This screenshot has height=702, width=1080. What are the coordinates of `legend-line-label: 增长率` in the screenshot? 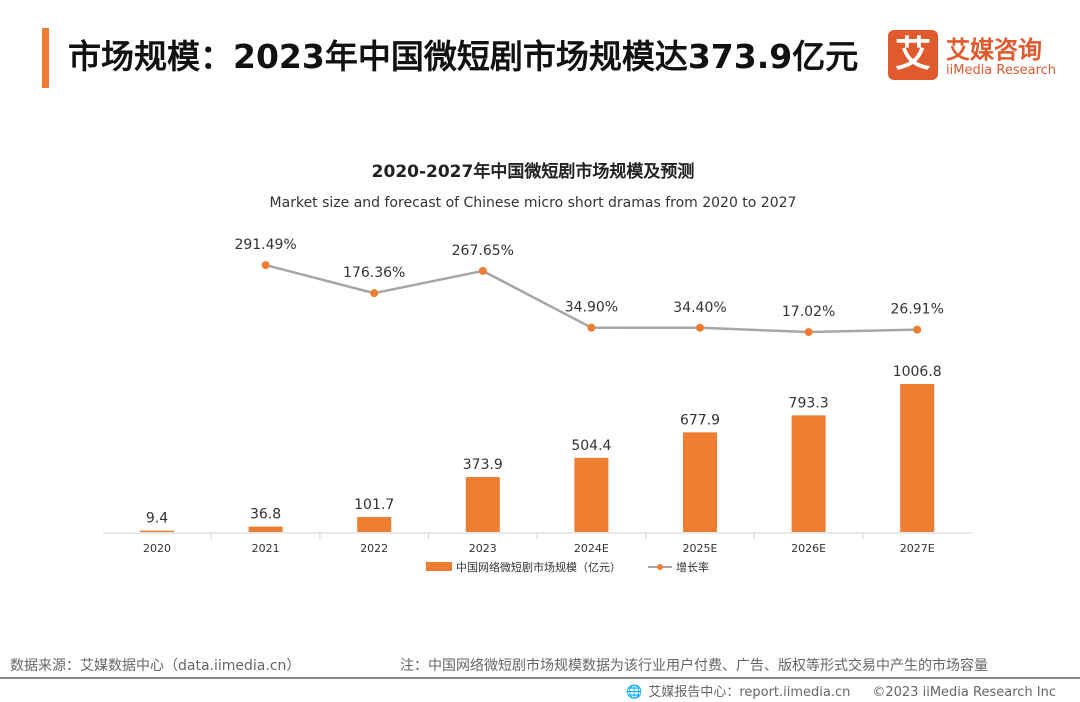 It's located at (692, 567).